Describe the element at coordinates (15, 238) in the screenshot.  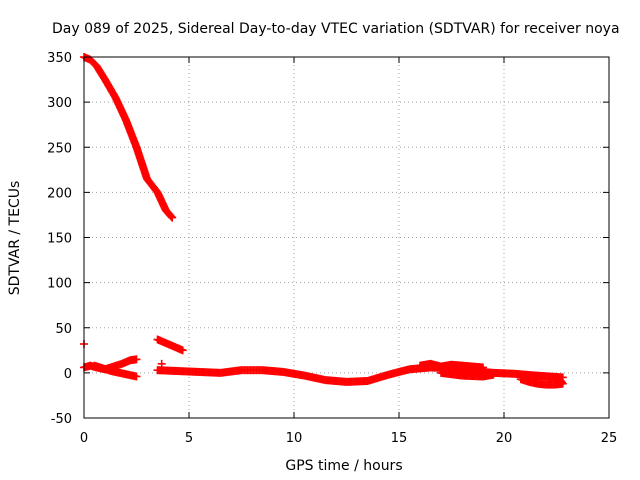
I see `y-axis-label: SDTVAR / TECUs` at that location.